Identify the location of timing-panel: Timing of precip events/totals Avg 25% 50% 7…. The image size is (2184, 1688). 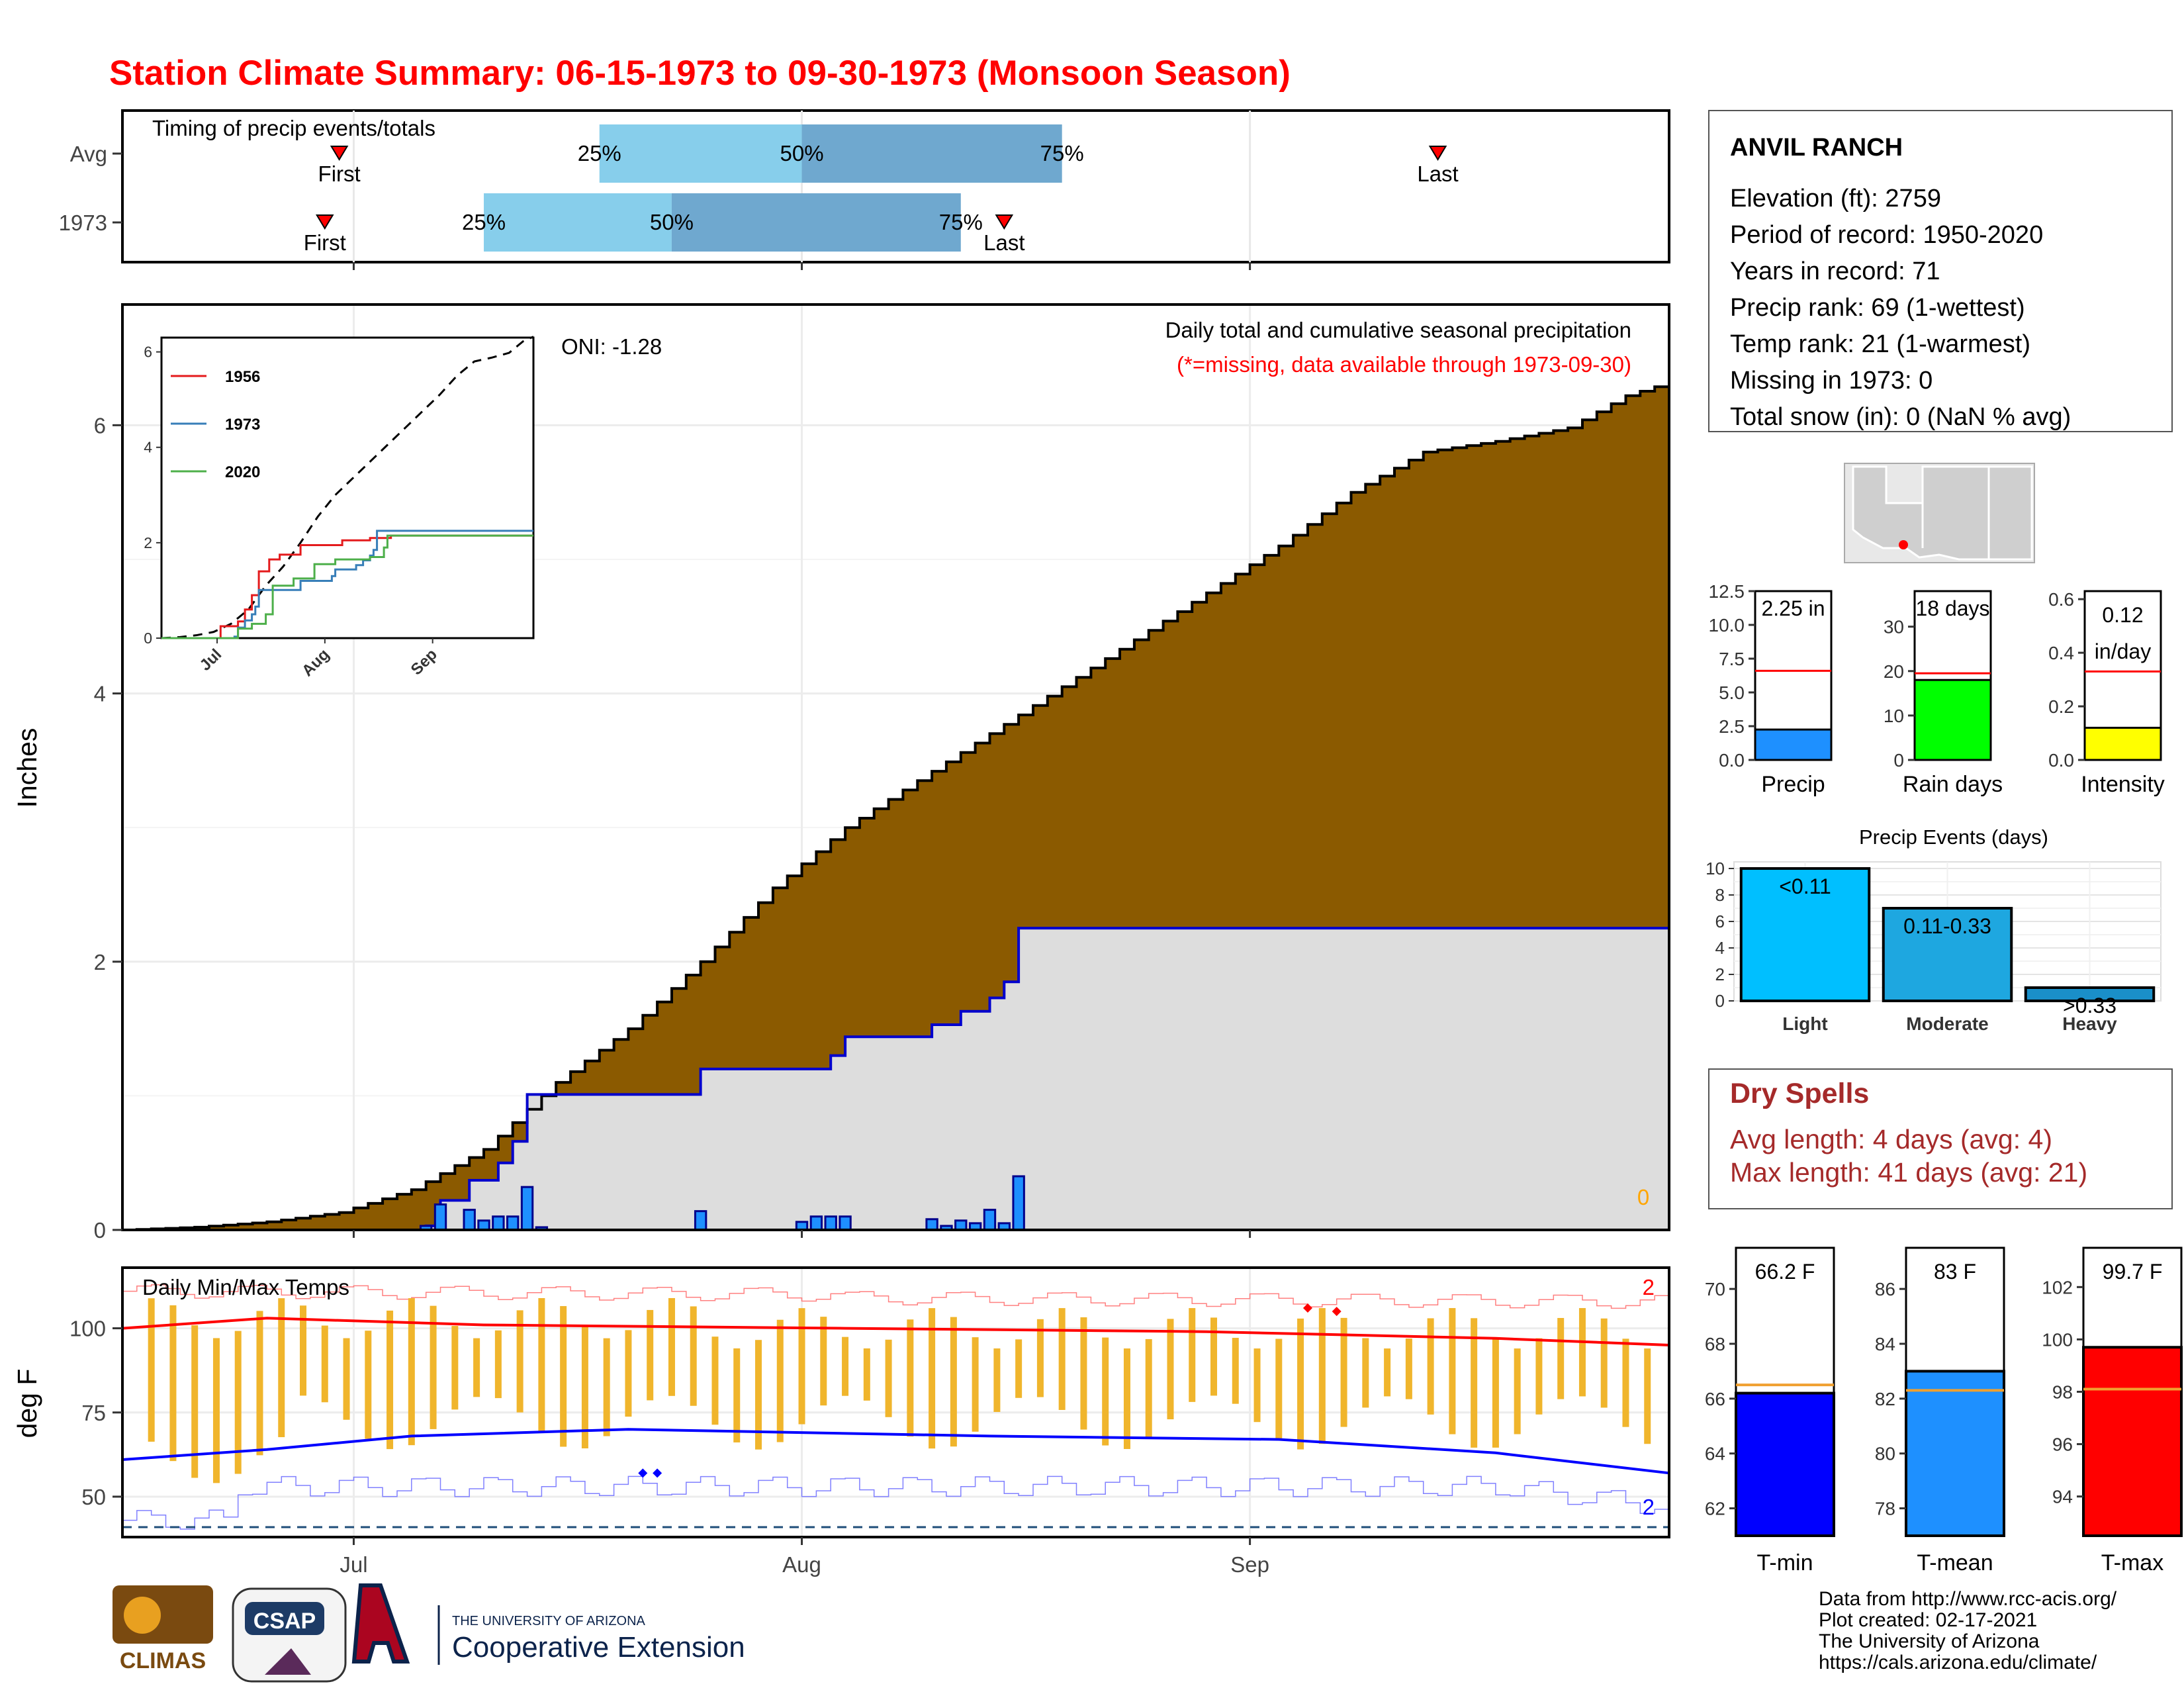
(864, 189).